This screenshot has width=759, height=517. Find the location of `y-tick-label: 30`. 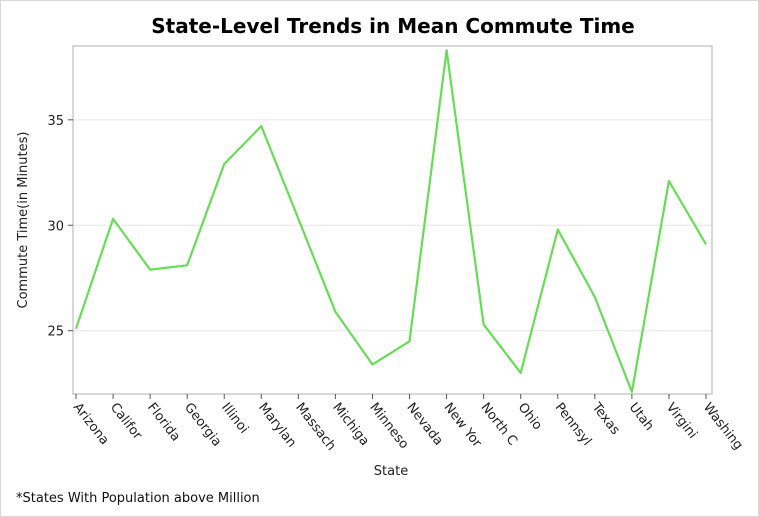

y-tick-label: 30 is located at coordinates (55, 226).